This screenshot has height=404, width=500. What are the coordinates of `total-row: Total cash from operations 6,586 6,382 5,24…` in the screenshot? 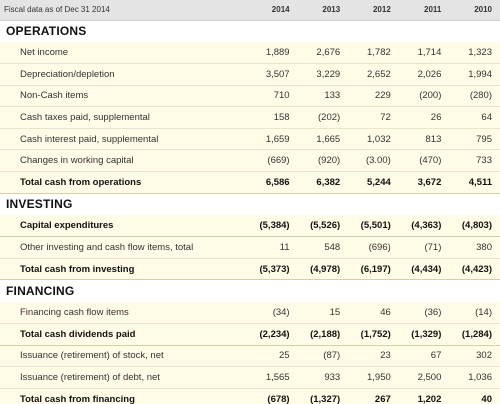 It's located at (250, 182).